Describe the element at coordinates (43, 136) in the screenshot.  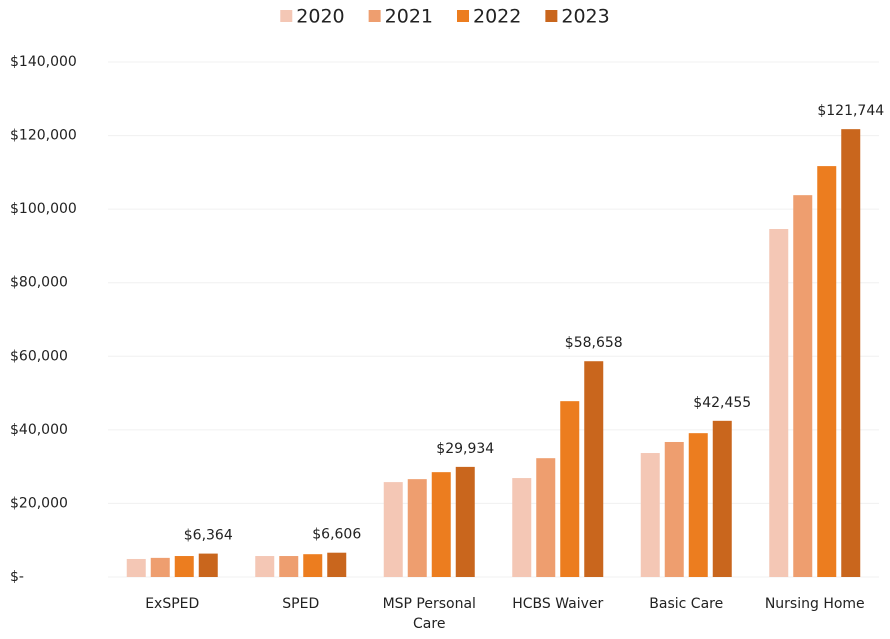
I see `y-tick-label: $120,000` at that location.